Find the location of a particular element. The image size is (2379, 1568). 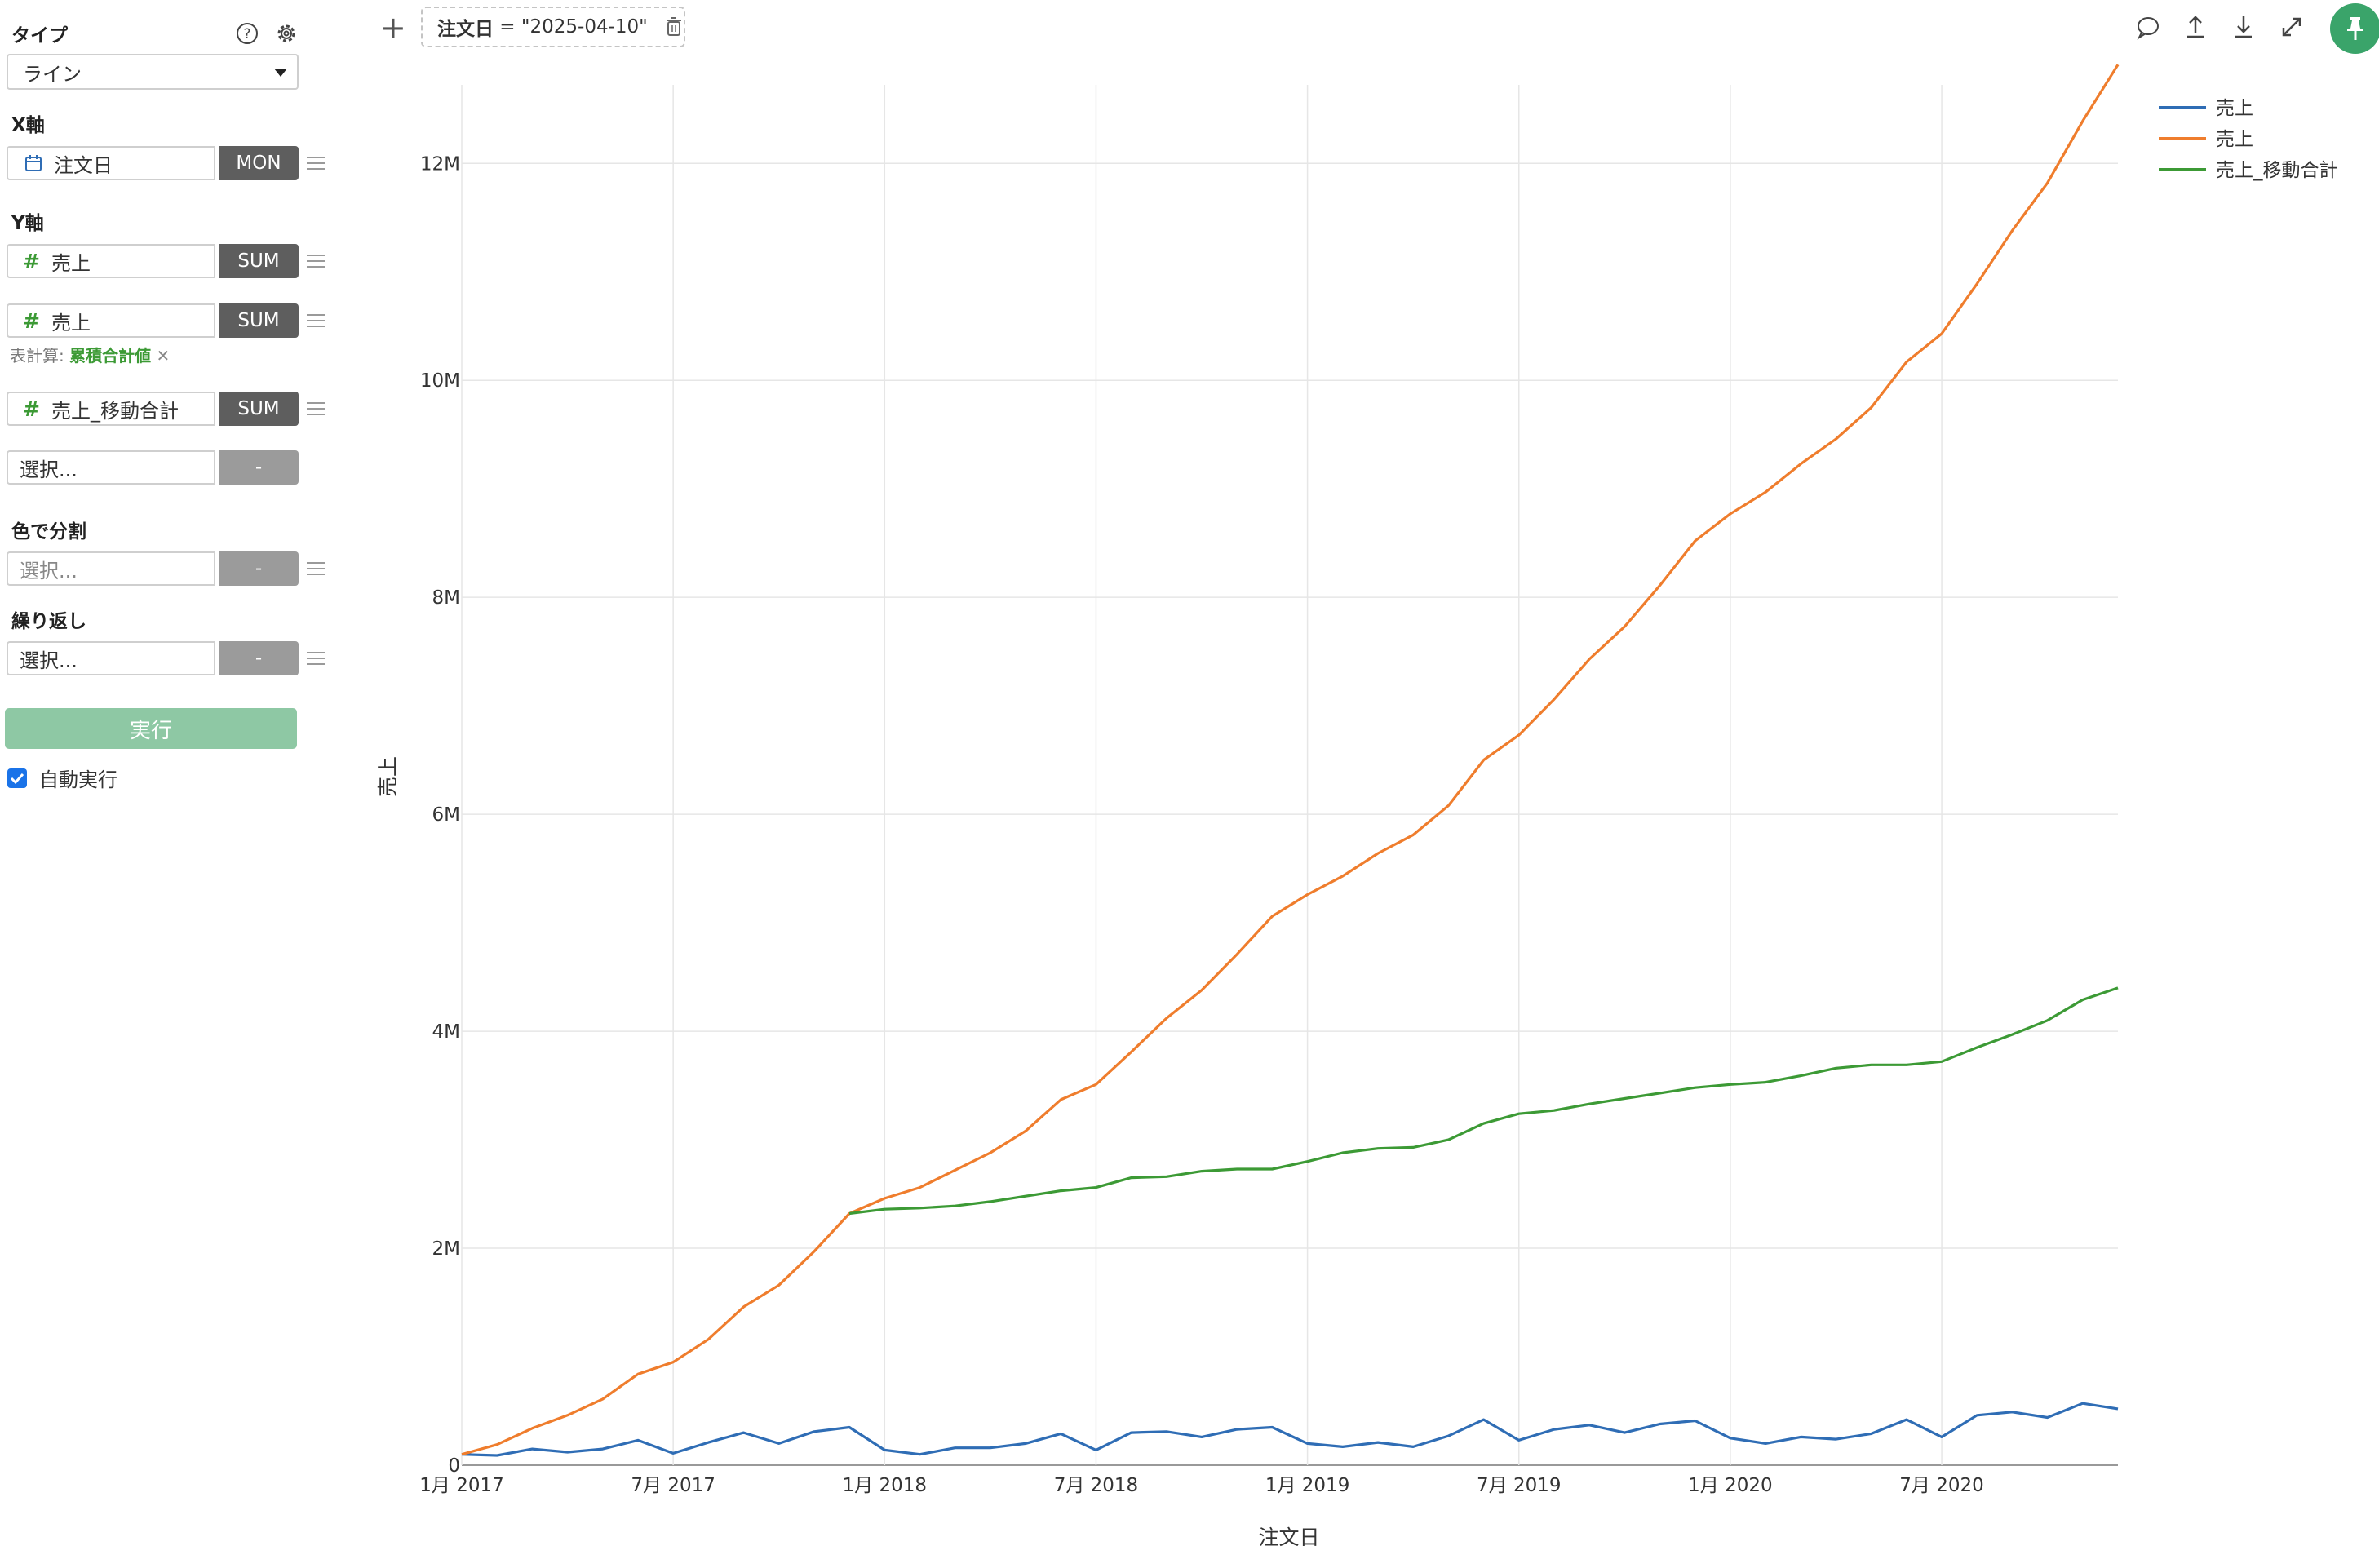

table-calc-row: 表計算: 累積合計値 ✕ is located at coordinates (90, 354).